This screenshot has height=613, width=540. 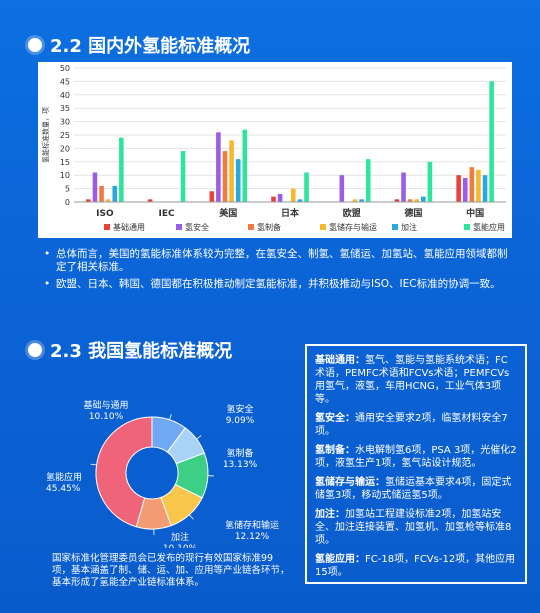 I want to click on y-tick-label: 25, so click(x=65, y=135).